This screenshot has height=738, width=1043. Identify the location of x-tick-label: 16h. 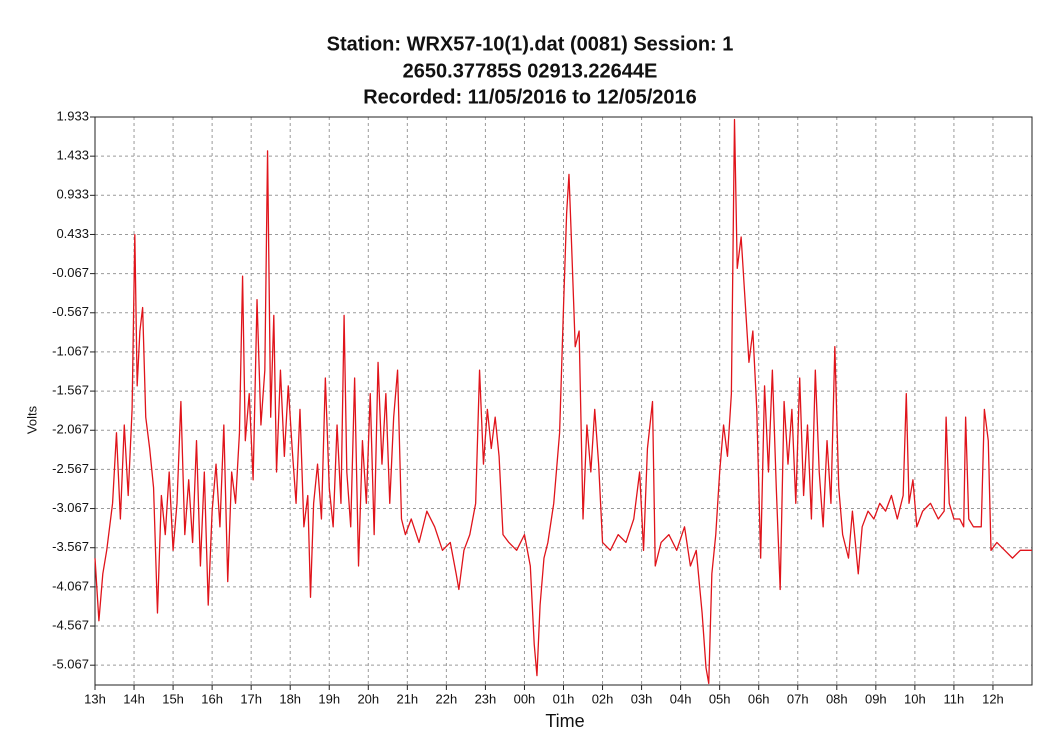
(212, 698).